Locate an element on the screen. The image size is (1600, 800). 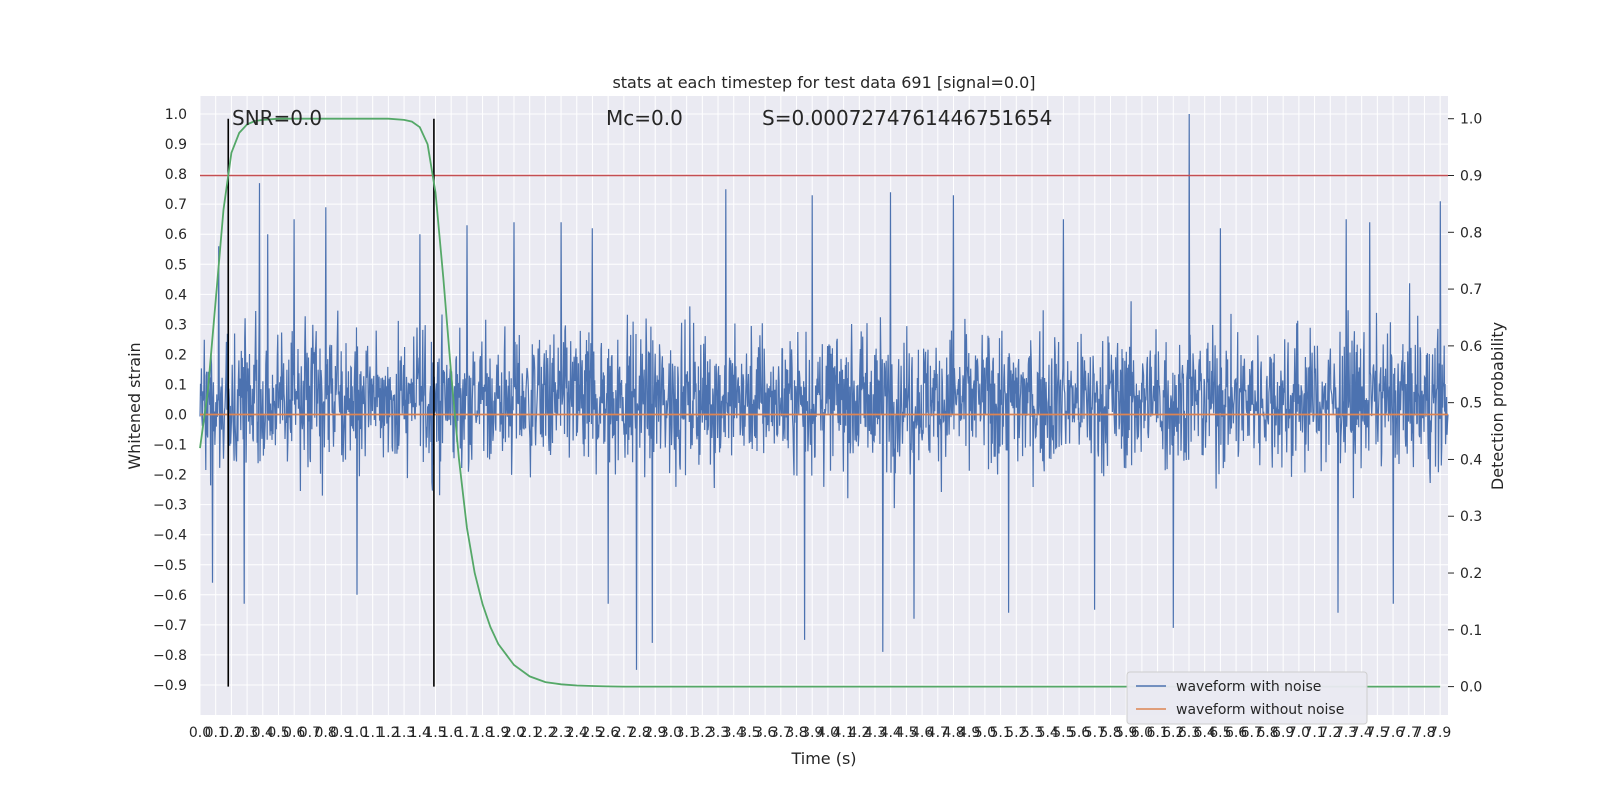
y-tick-label: −0.8 is located at coordinates (170, 656).